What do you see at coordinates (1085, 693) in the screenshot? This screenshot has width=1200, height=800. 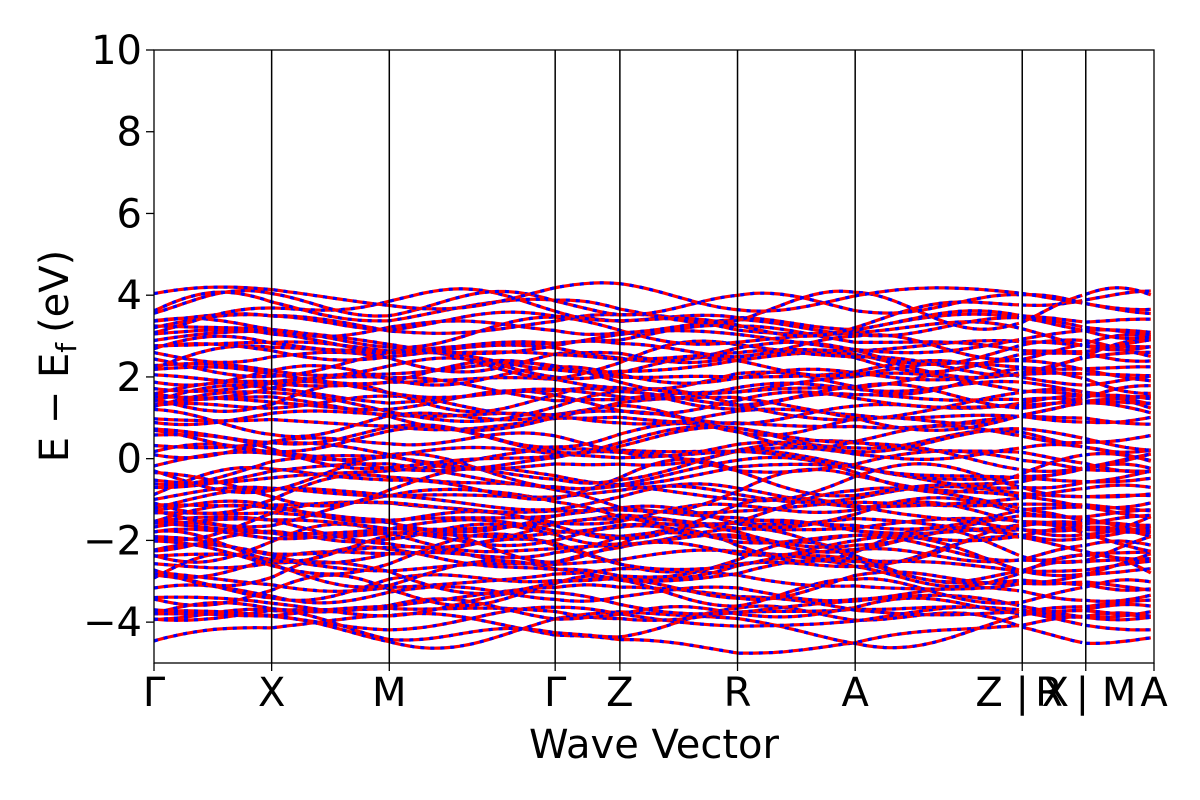 I see `x-tick-label: R | M` at bounding box center [1085, 693].